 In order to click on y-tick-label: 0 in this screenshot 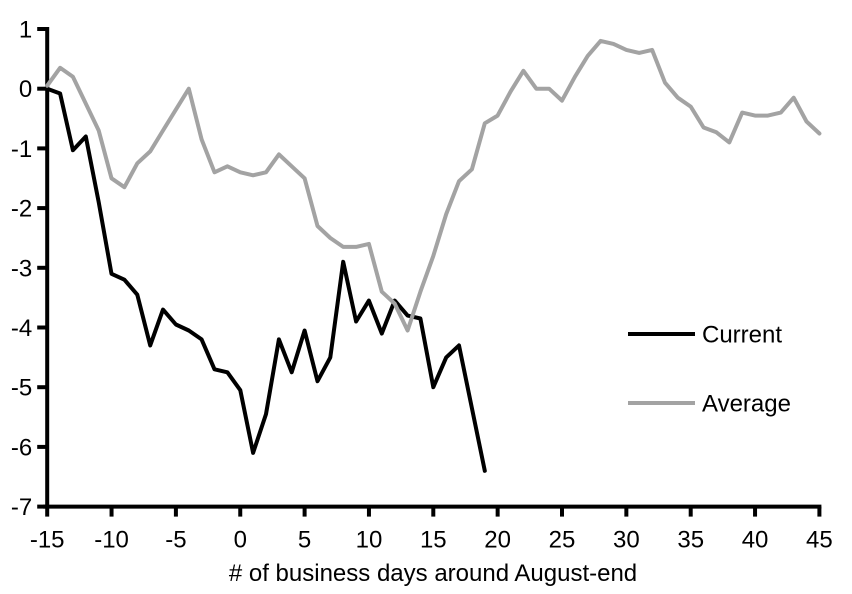, I will do `click(25, 89)`.